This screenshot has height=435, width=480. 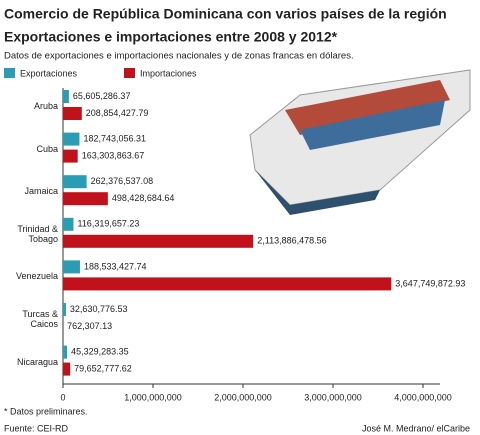 I want to click on value-label: 762,307.13, so click(x=89, y=326).